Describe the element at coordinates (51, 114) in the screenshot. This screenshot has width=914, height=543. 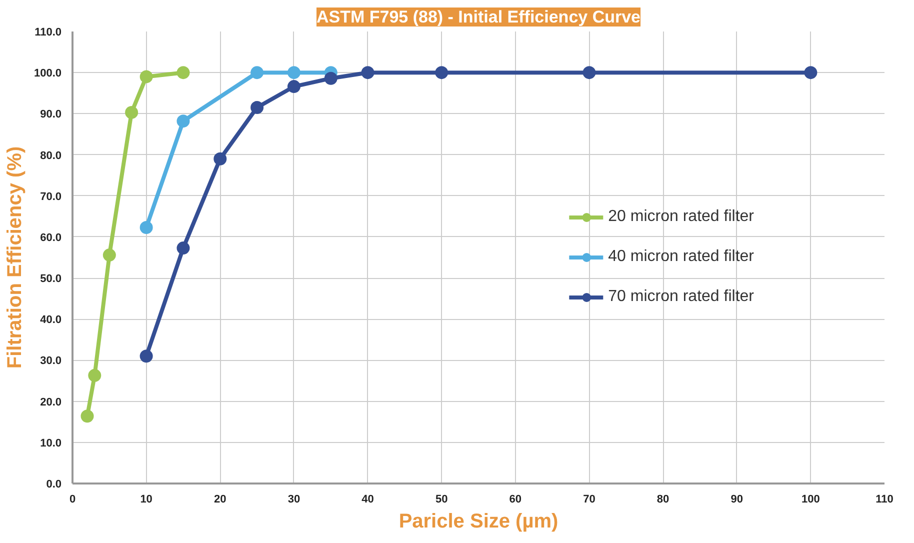
I see `y-tick-label: 90.0` at that location.